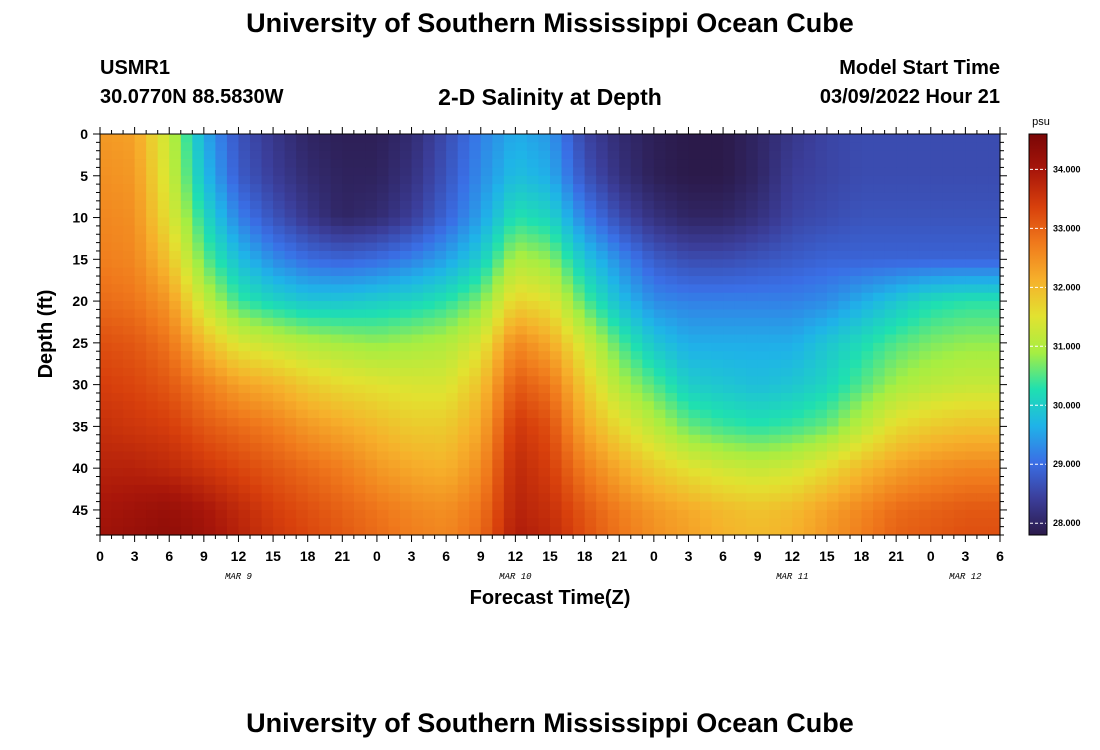 Image resolution: width=1100 pixels, height=750 pixels. I want to click on colorbar-tick-label: 28.000, so click(1067, 523).